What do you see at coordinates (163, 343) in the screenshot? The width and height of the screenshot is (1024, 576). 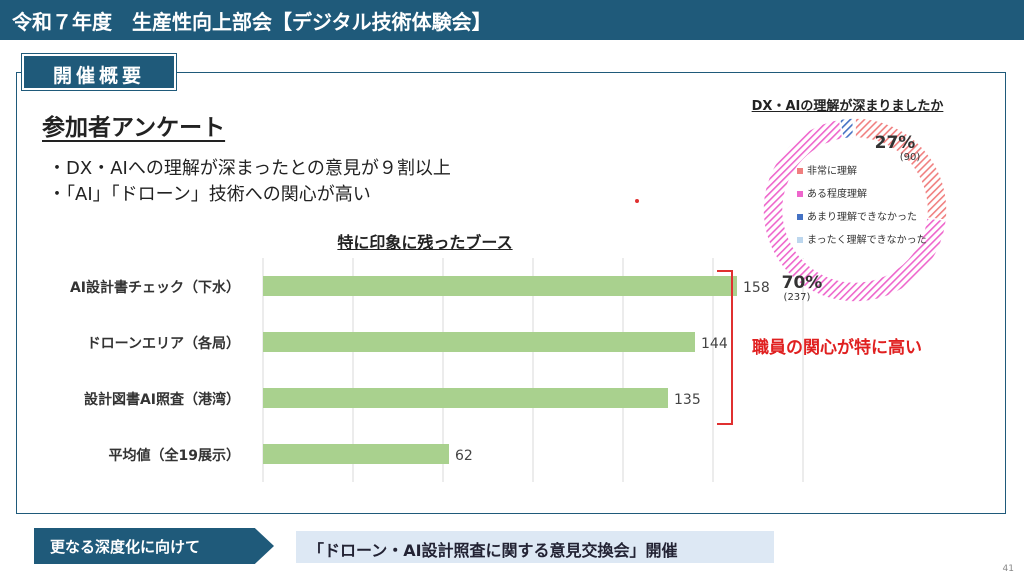 I see `bar-category-label: ドローンエリア（各局）` at bounding box center [163, 343].